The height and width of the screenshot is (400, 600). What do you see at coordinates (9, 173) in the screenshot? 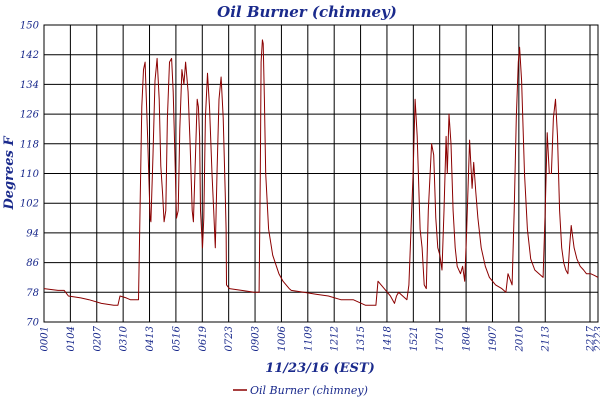
I see `y-axis-label: Degrees F` at bounding box center [9, 173].